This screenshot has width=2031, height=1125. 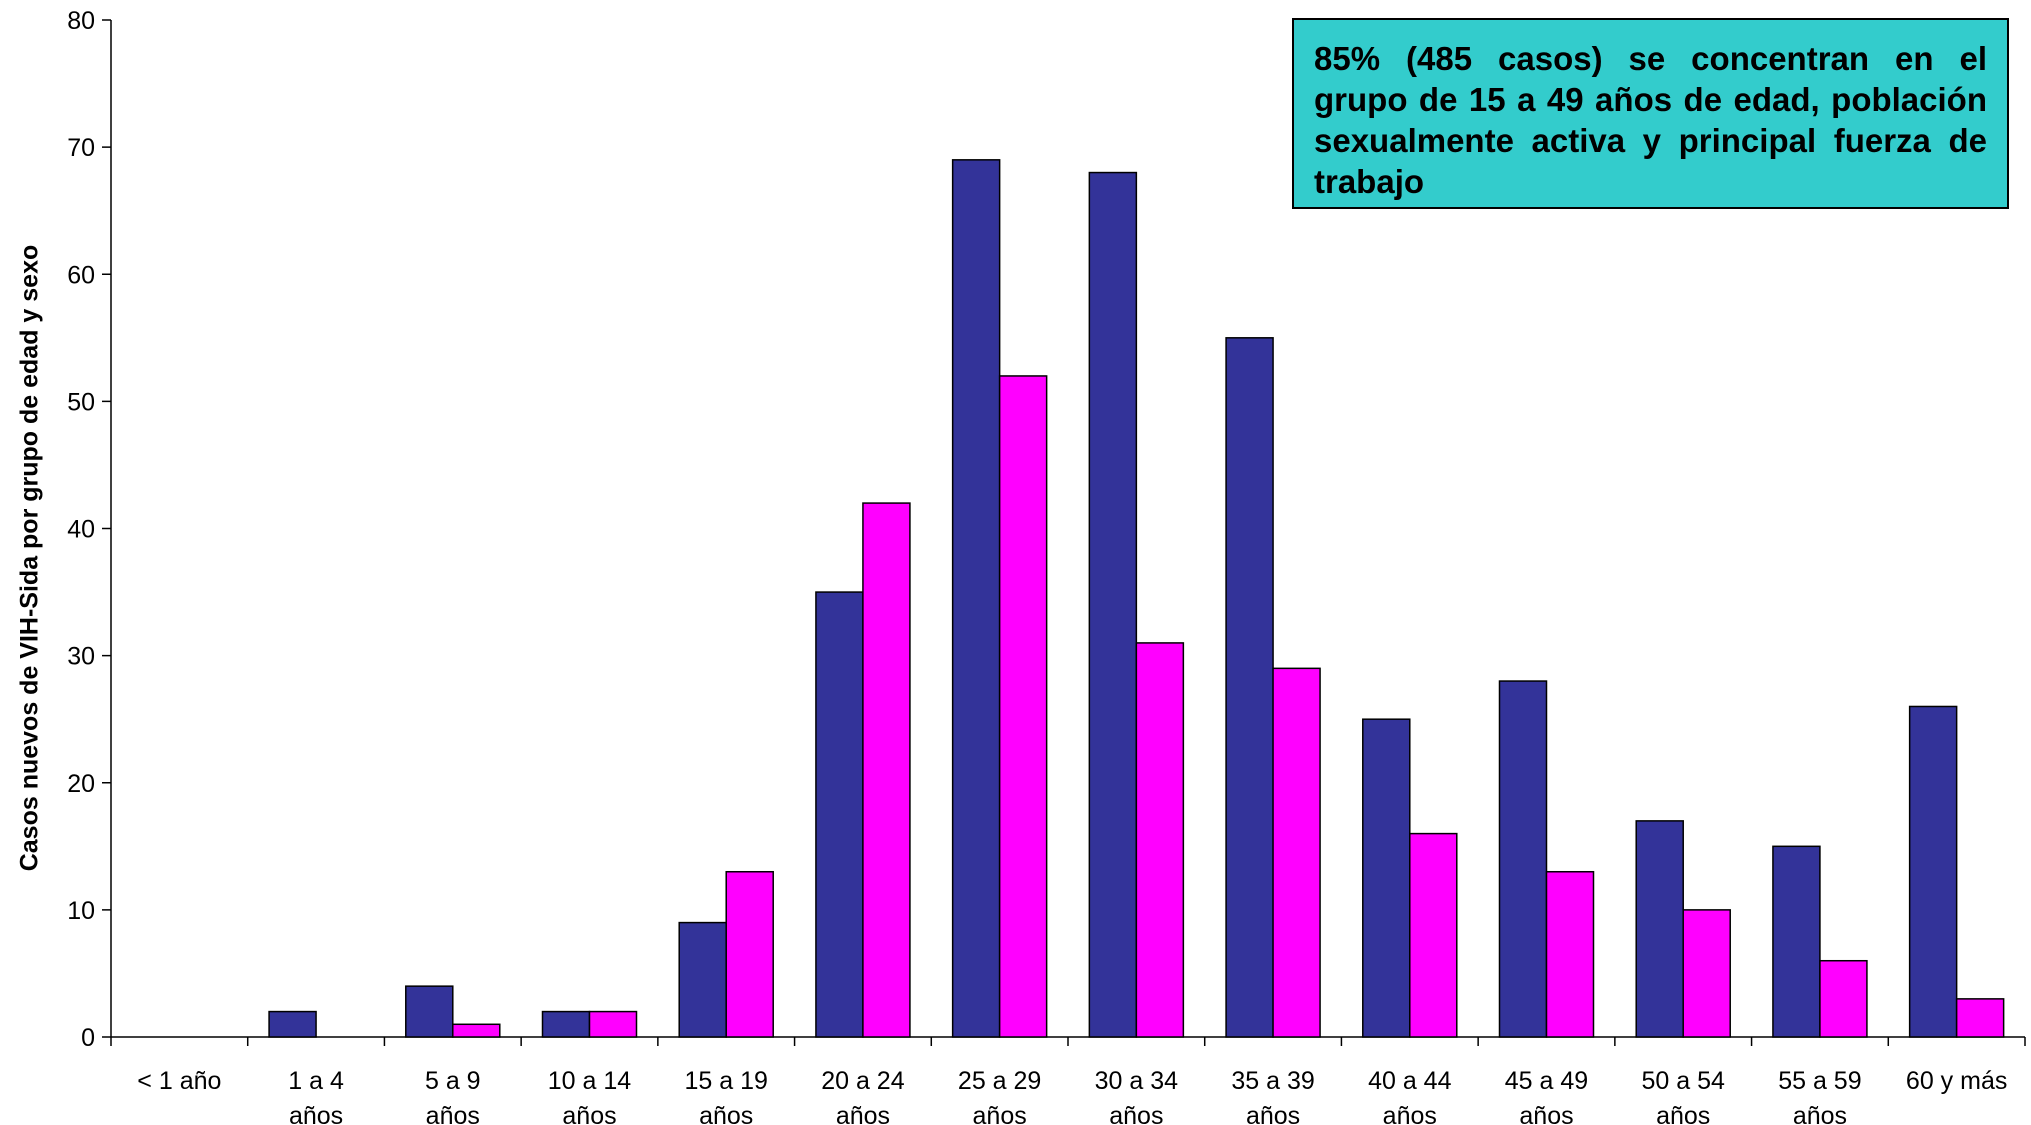 What do you see at coordinates (1956, 1081) in the screenshot?
I see `x-tick-label: 60 y más` at bounding box center [1956, 1081].